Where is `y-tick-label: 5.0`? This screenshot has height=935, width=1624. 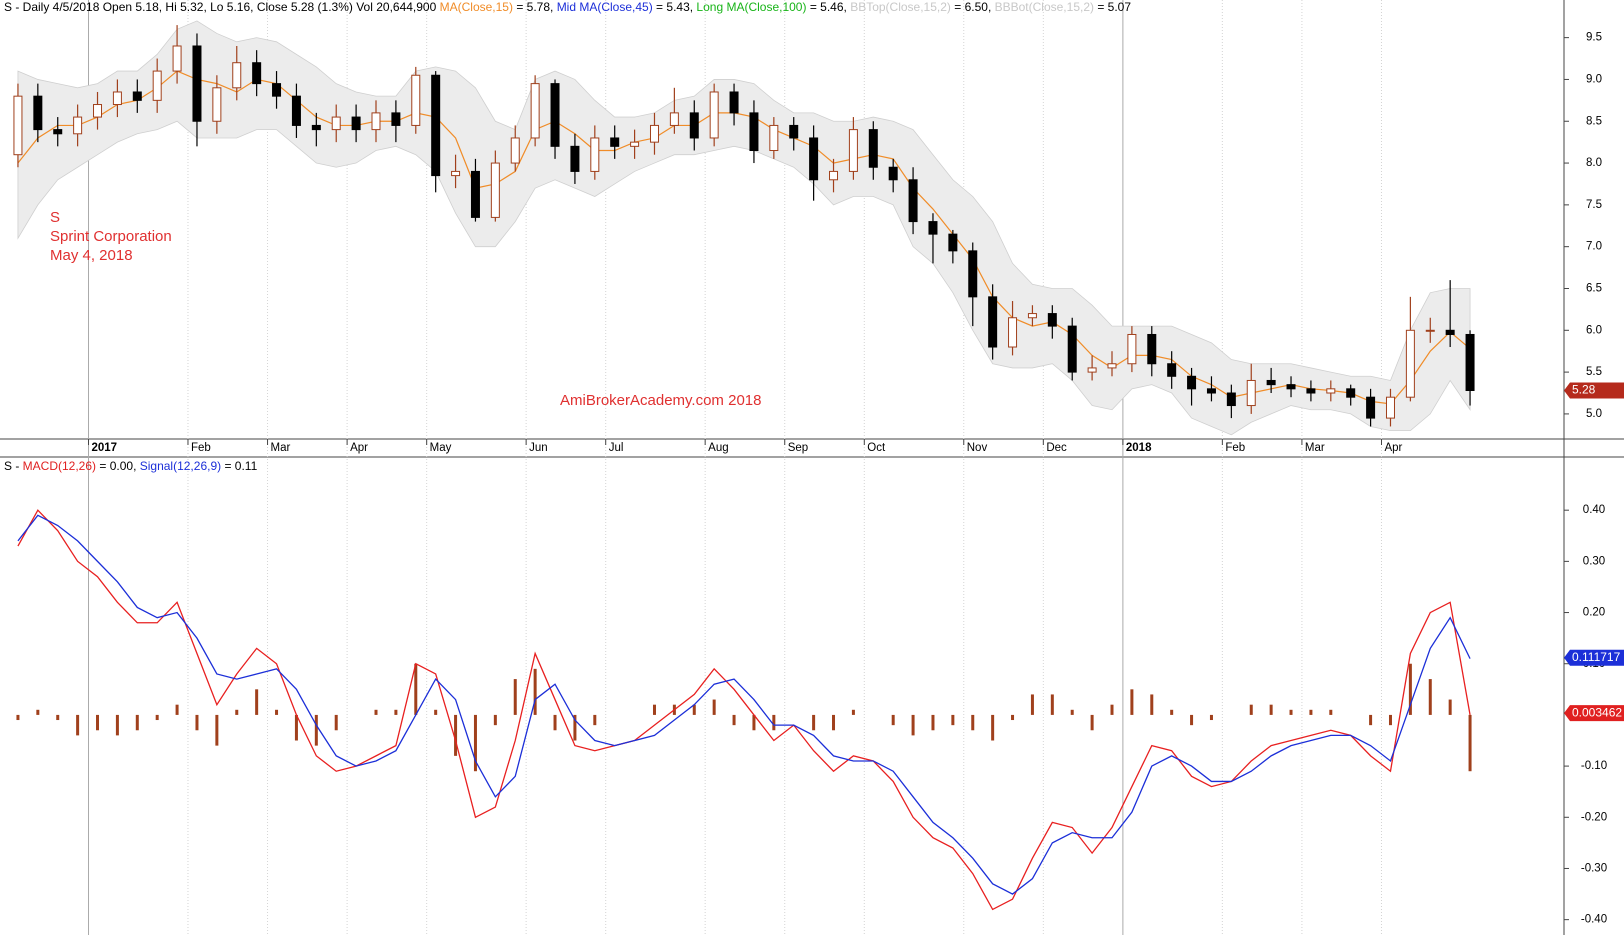
y-tick-label: 5.0 is located at coordinates (1594, 414).